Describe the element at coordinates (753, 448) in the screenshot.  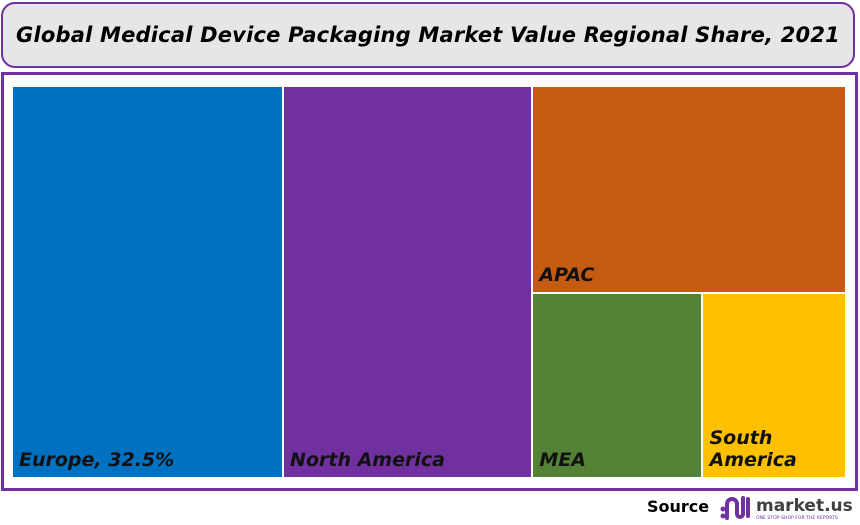
I see `tile-label: South America` at that location.